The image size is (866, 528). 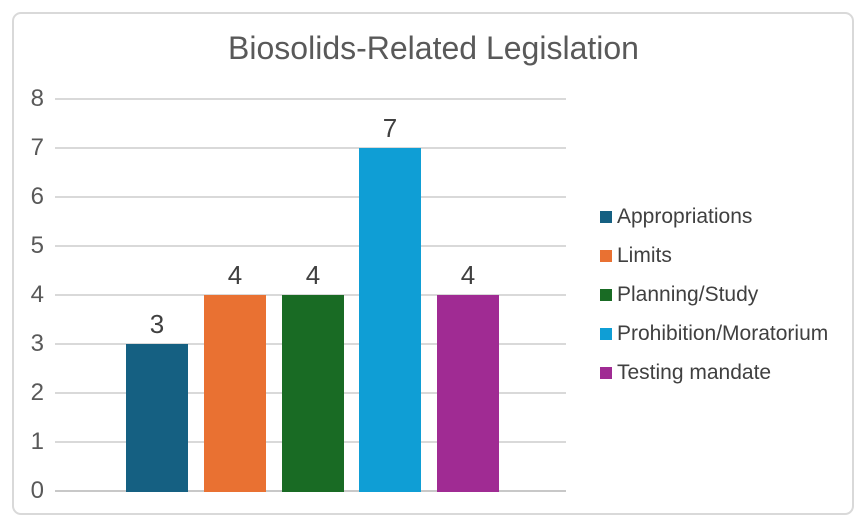 I want to click on legend-label: Testing mandate, so click(x=694, y=372).